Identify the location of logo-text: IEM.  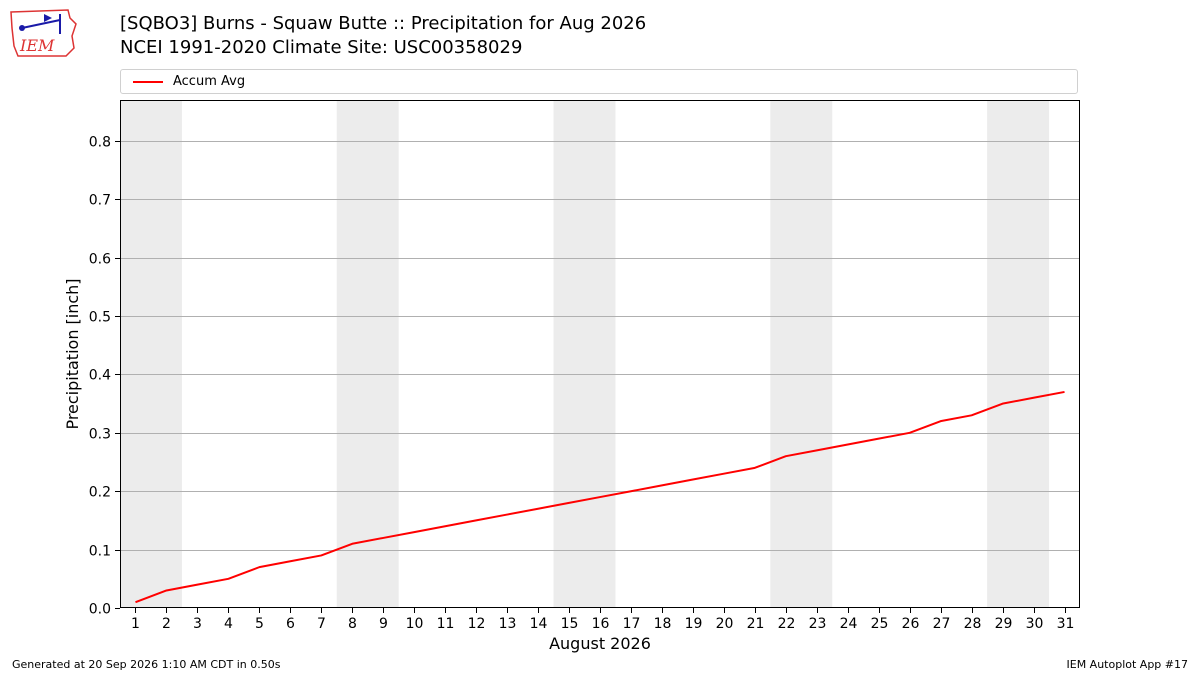
(37, 45).